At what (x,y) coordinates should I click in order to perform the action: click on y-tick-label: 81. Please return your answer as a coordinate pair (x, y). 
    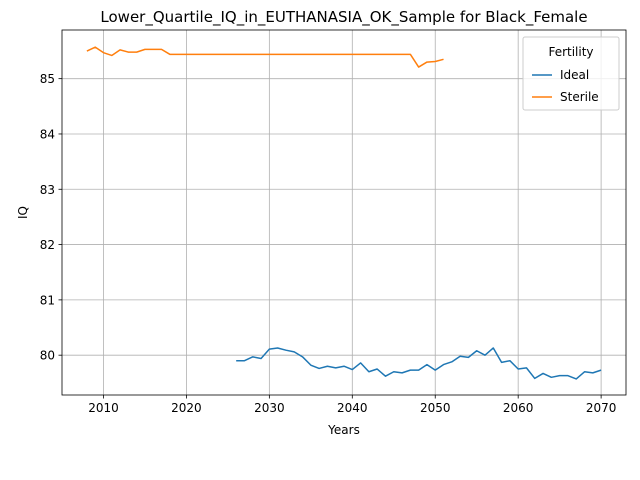
    Looking at the image, I should click on (47, 300).